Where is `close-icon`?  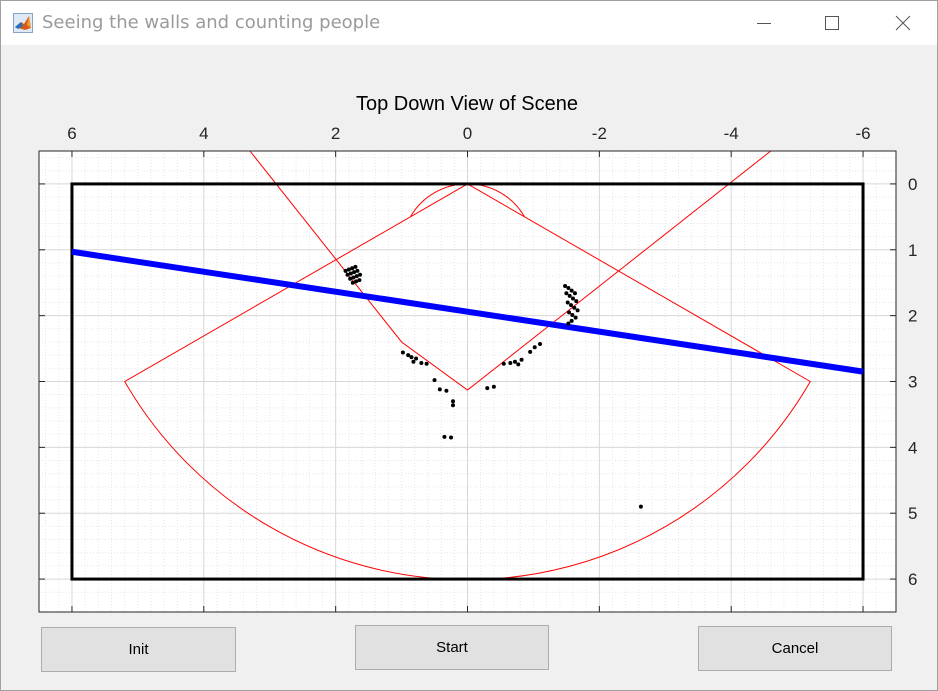 close-icon is located at coordinates (903, 23).